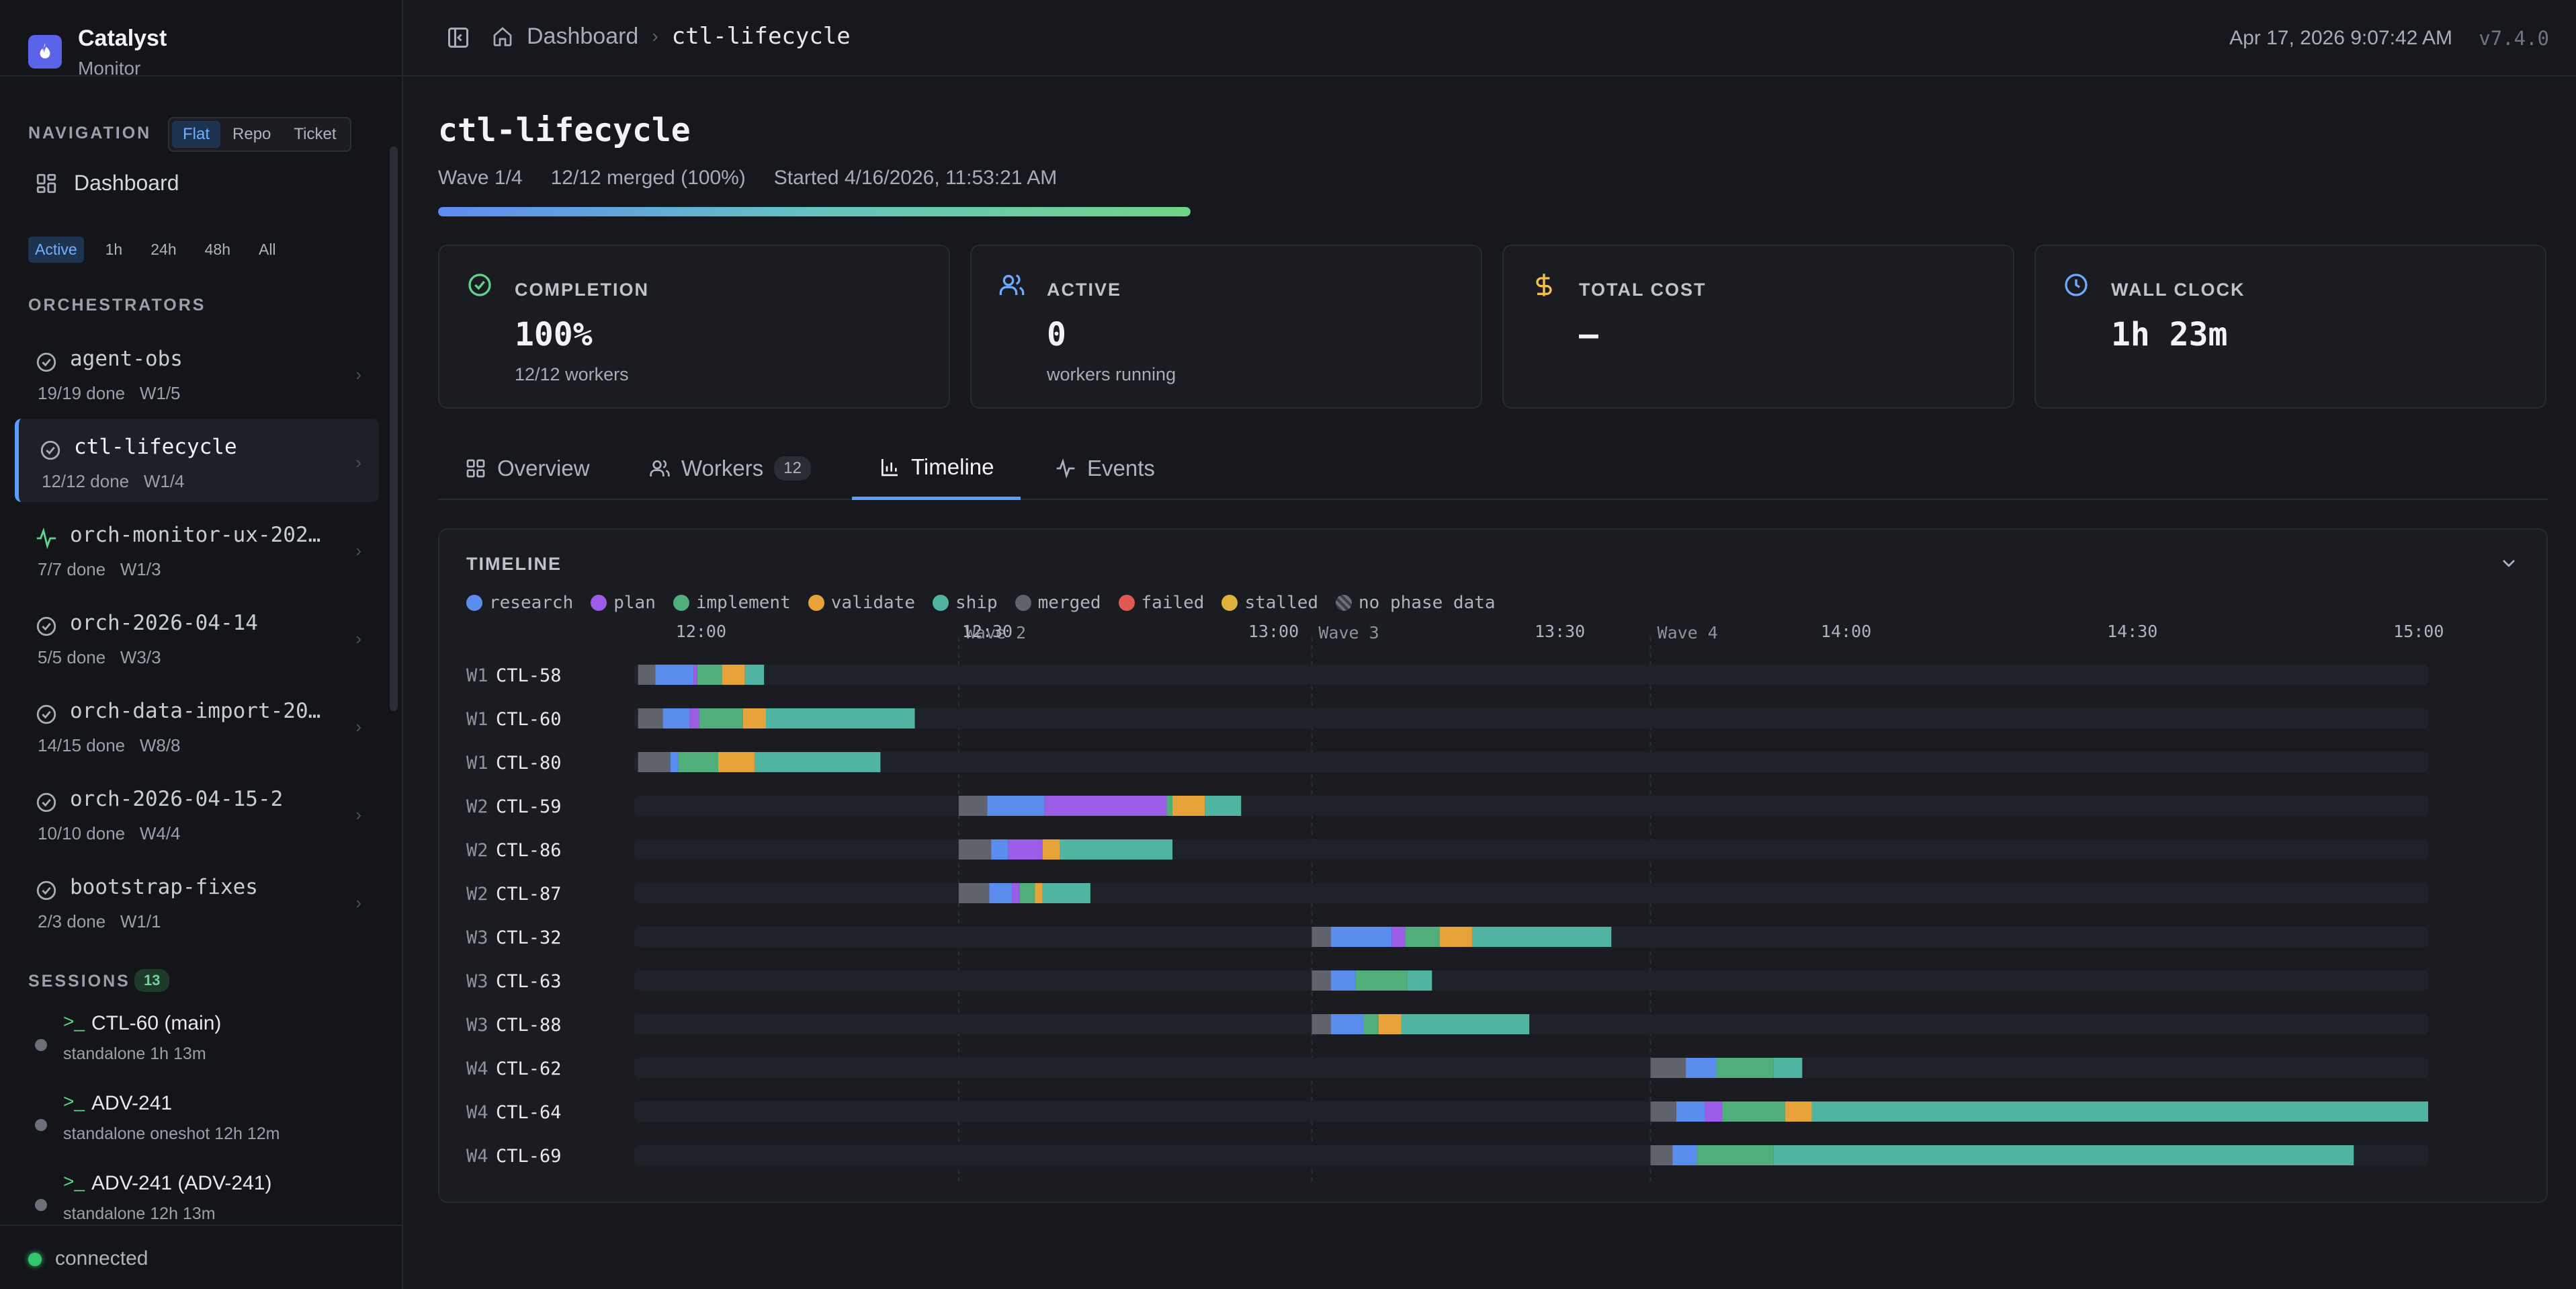 Image resolution: width=2576 pixels, height=1289 pixels. Describe the element at coordinates (976, 603) in the screenshot. I see `legend-label: ship` at that location.